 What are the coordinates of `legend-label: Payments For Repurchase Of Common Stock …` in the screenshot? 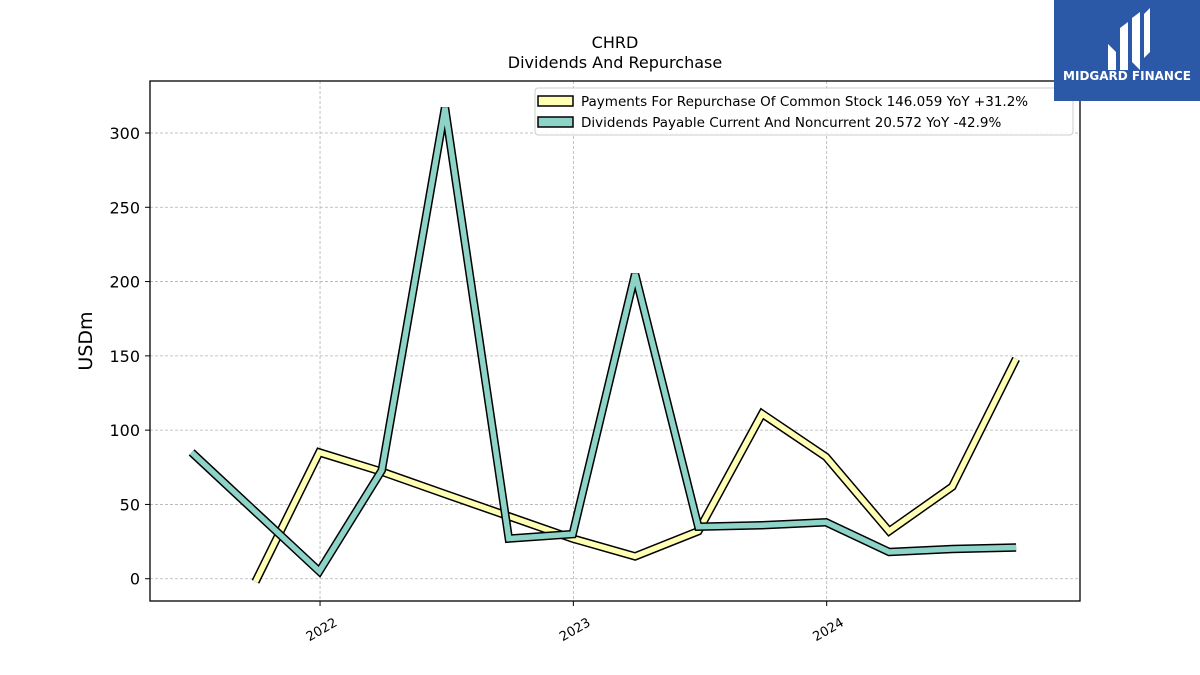 It's located at (804, 102).